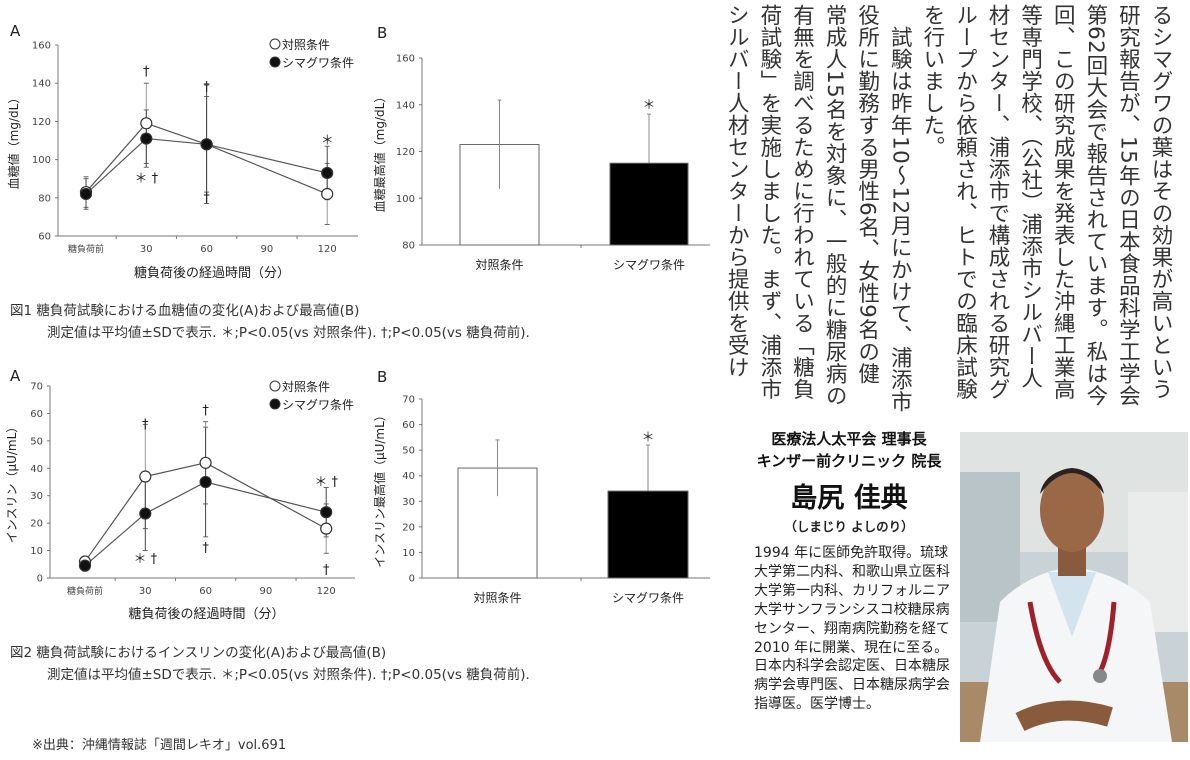 Image resolution: width=1190 pixels, height=760 pixels. I want to click on author-title-2: キンザー前クリニック 院長, so click(849, 461).